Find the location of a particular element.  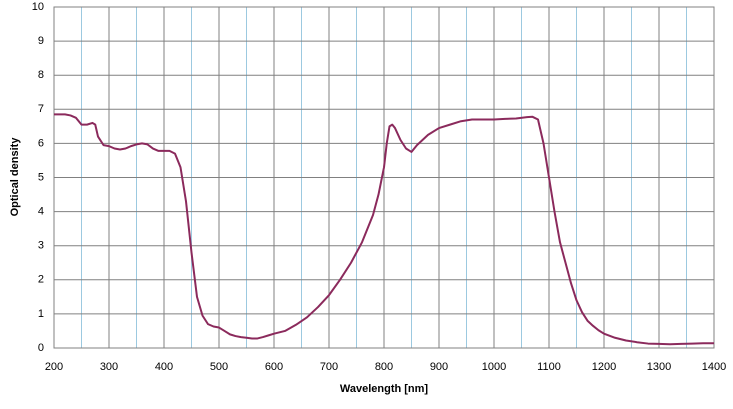

y-tick-label: 3 is located at coordinates (41, 246).